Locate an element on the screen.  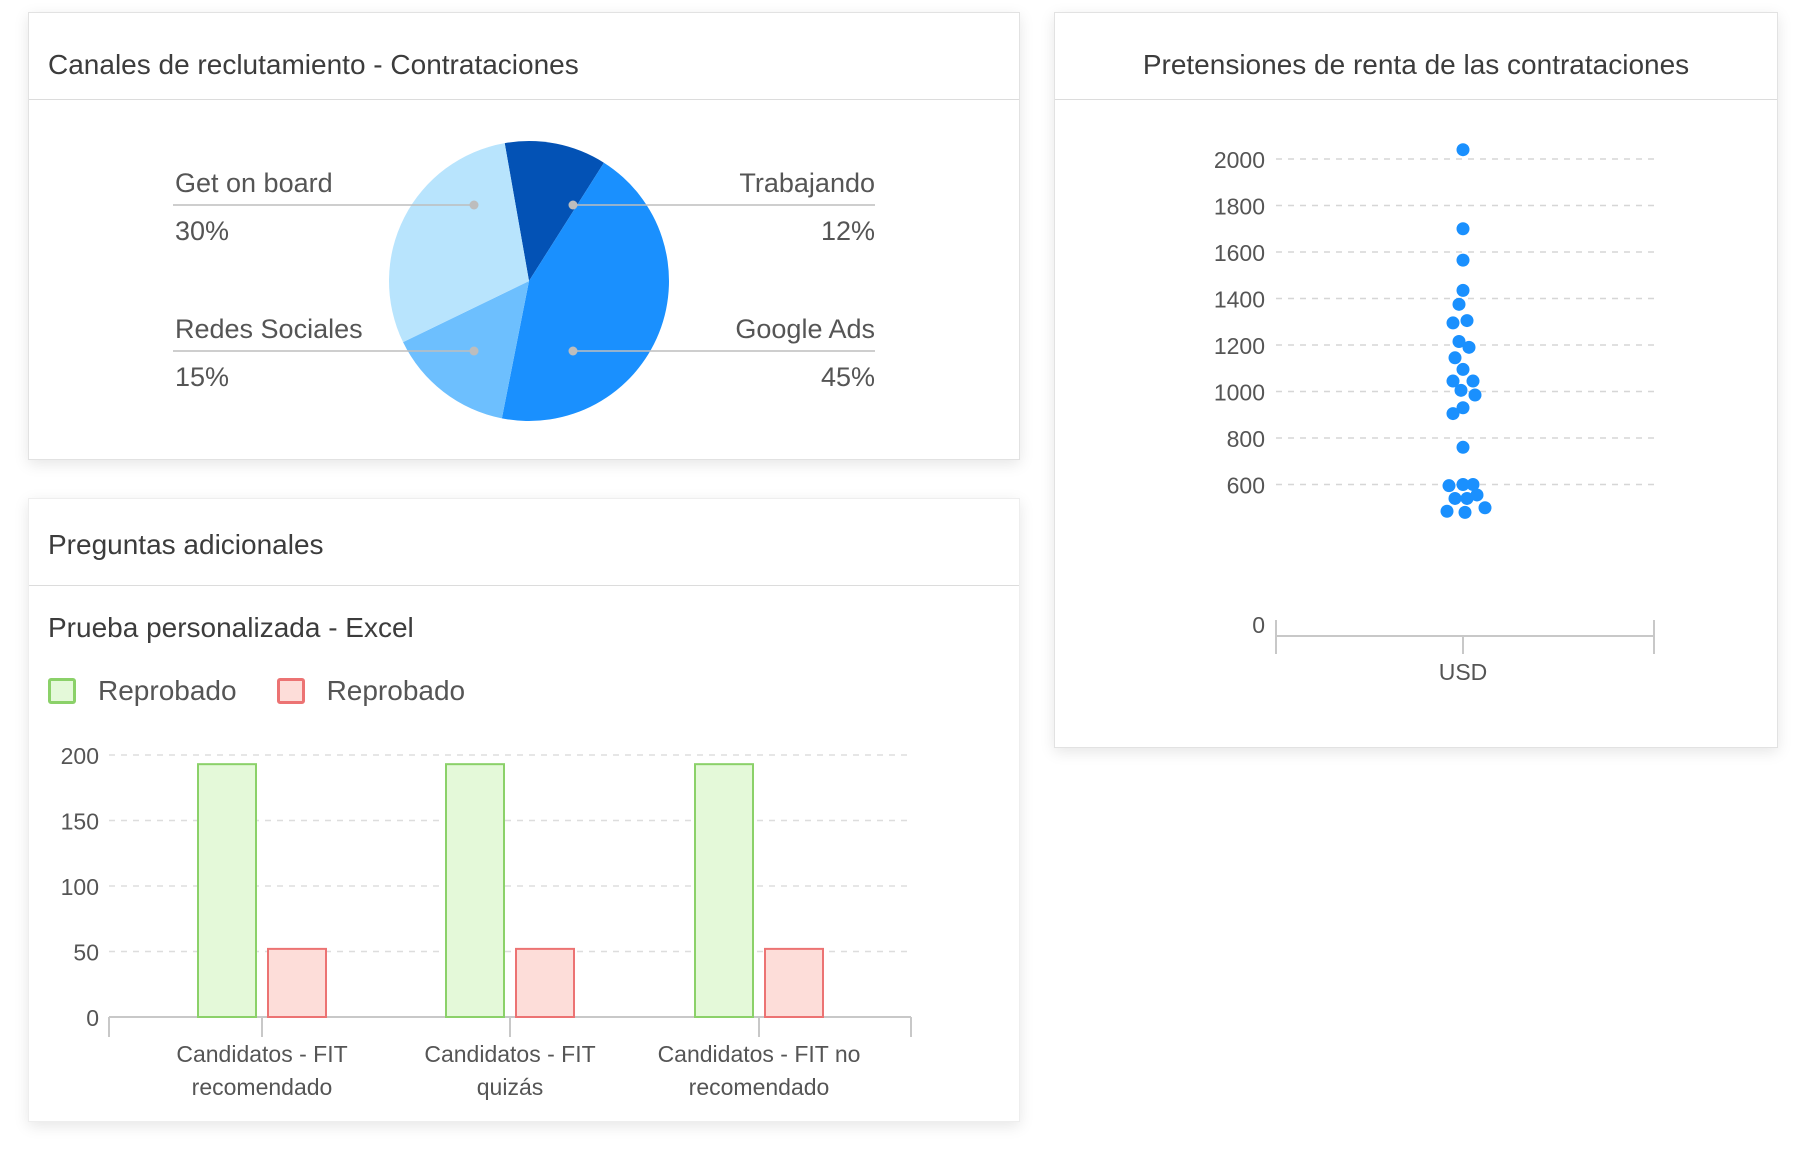
pie-percent: 30% is located at coordinates (202, 231).